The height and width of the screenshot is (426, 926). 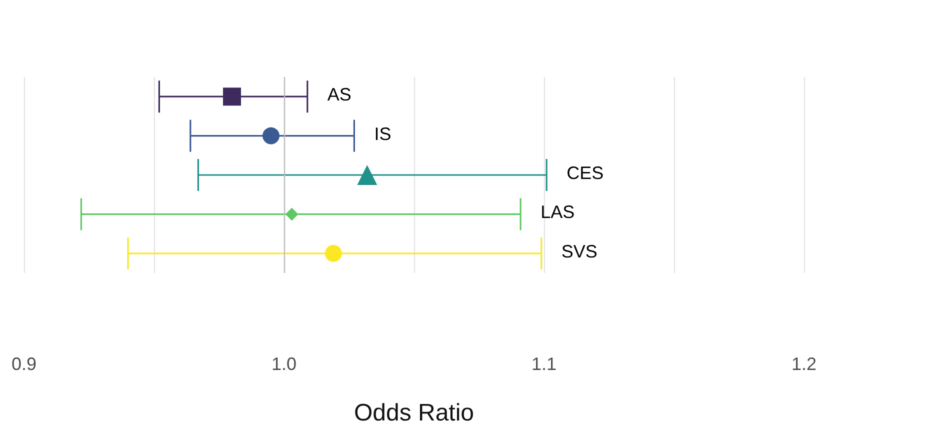 What do you see at coordinates (414, 413) in the screenshot?
I see `x-axis-title: Odds Ratio` at bounding box center [414, 413].